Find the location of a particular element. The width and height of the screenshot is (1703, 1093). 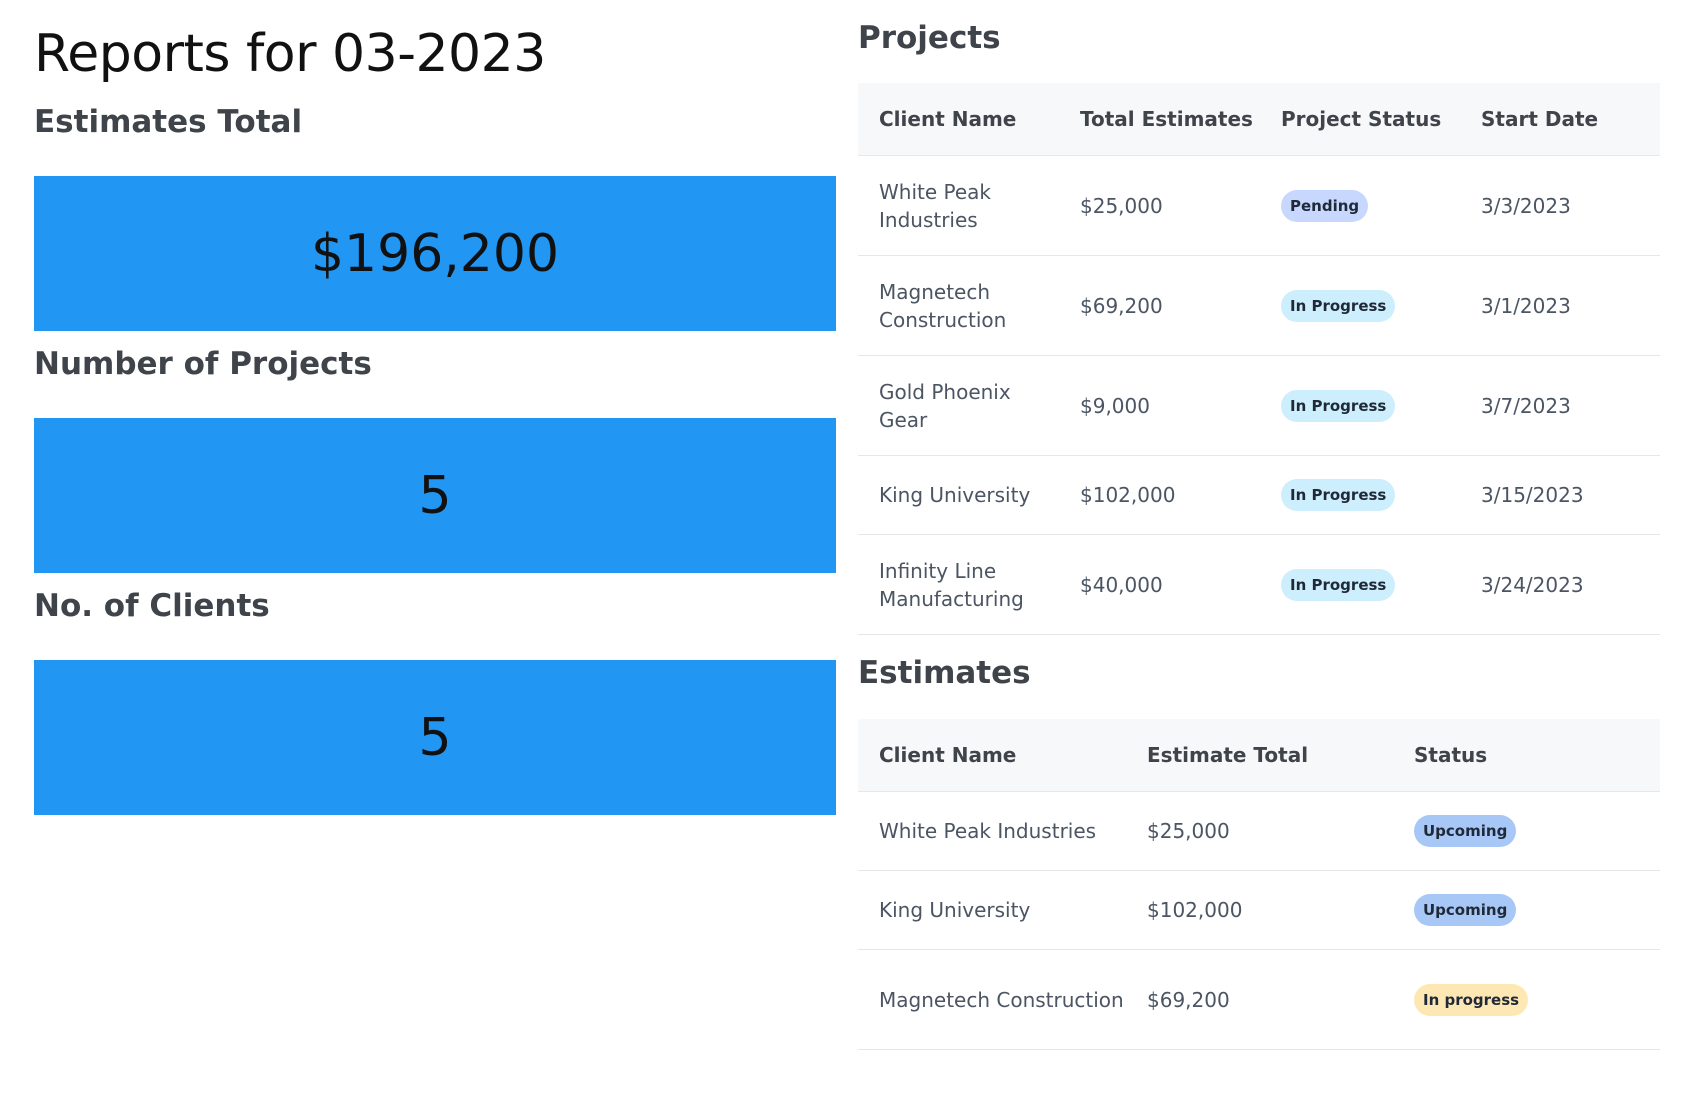

number-of-projects-value: 5 is located at coordinates (435, 495).